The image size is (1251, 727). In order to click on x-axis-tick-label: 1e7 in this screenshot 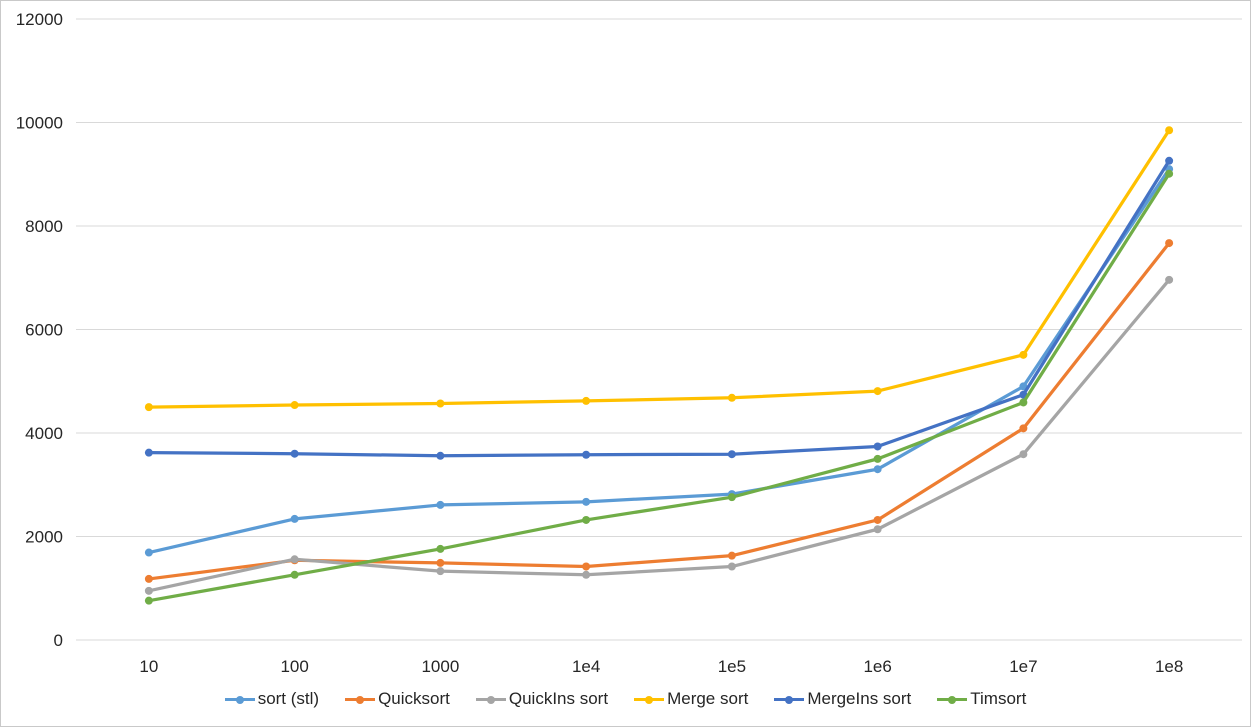, I will do `click(1023, 666)`.